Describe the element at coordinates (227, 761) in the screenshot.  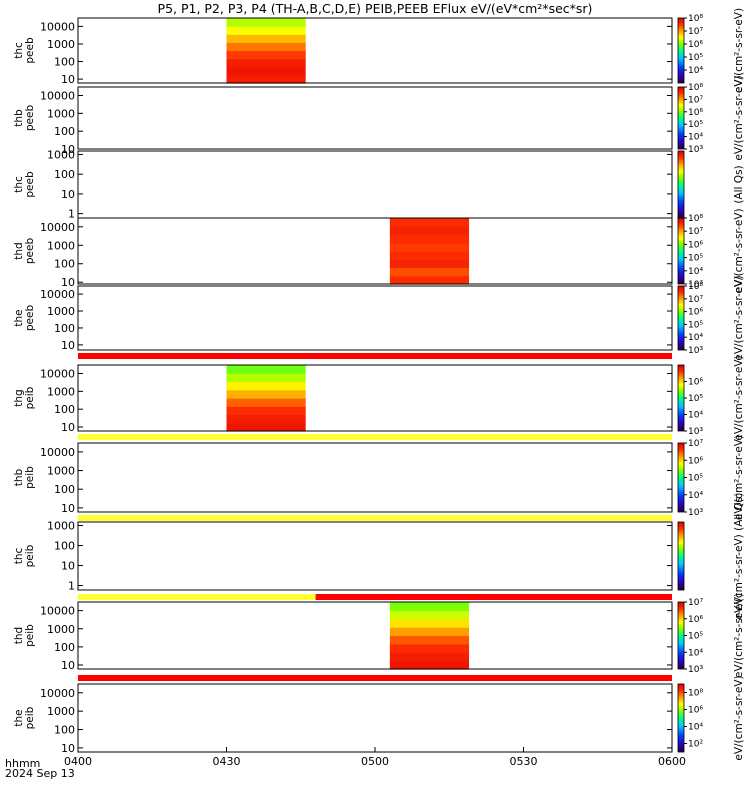
I see `x-tick-label: 0430` at that location.